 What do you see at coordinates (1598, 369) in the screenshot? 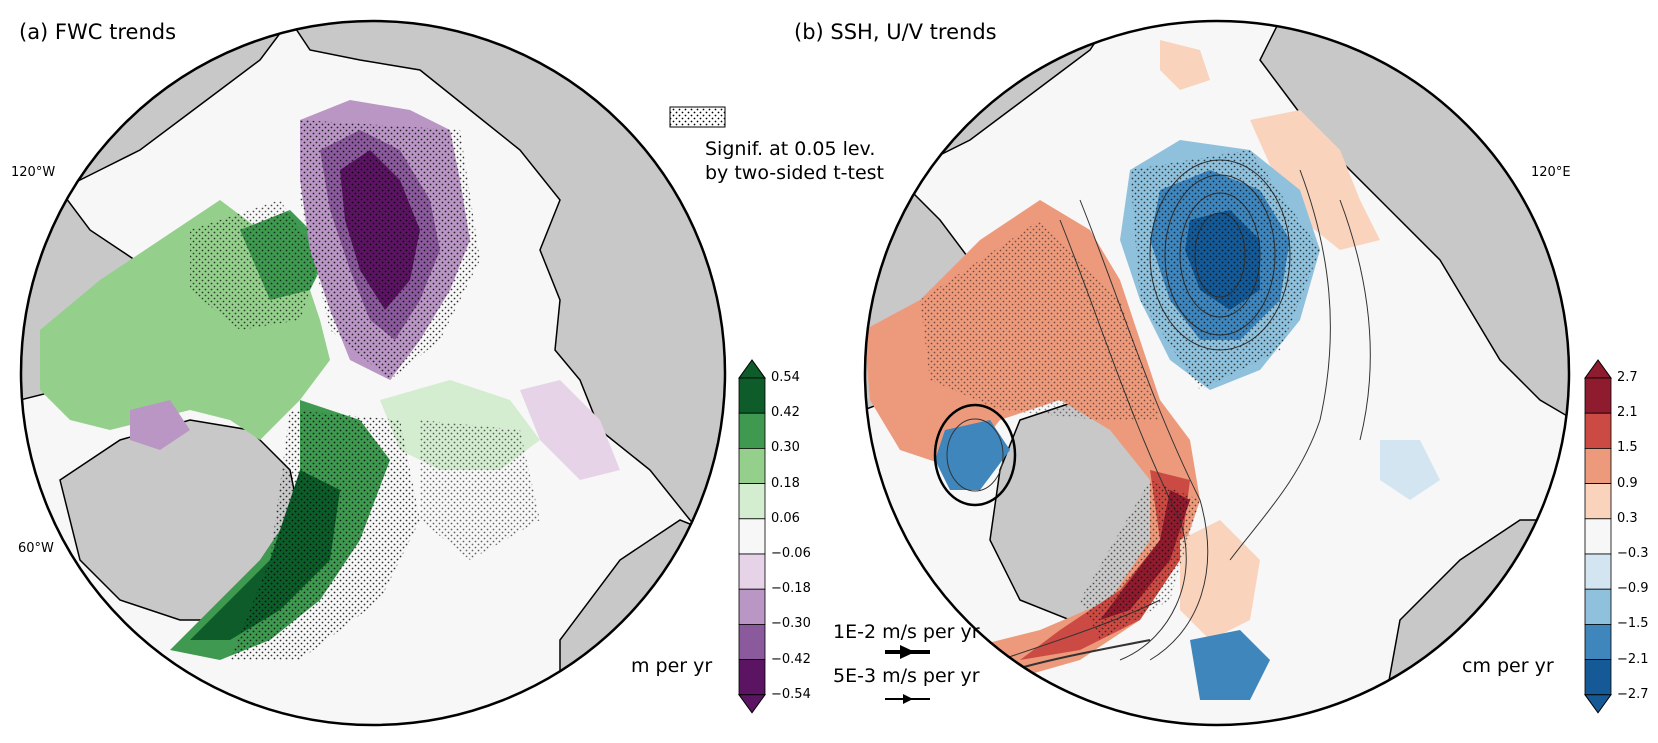
I see `colorbar-b-extend-top` at bounding box center [1598, 369].